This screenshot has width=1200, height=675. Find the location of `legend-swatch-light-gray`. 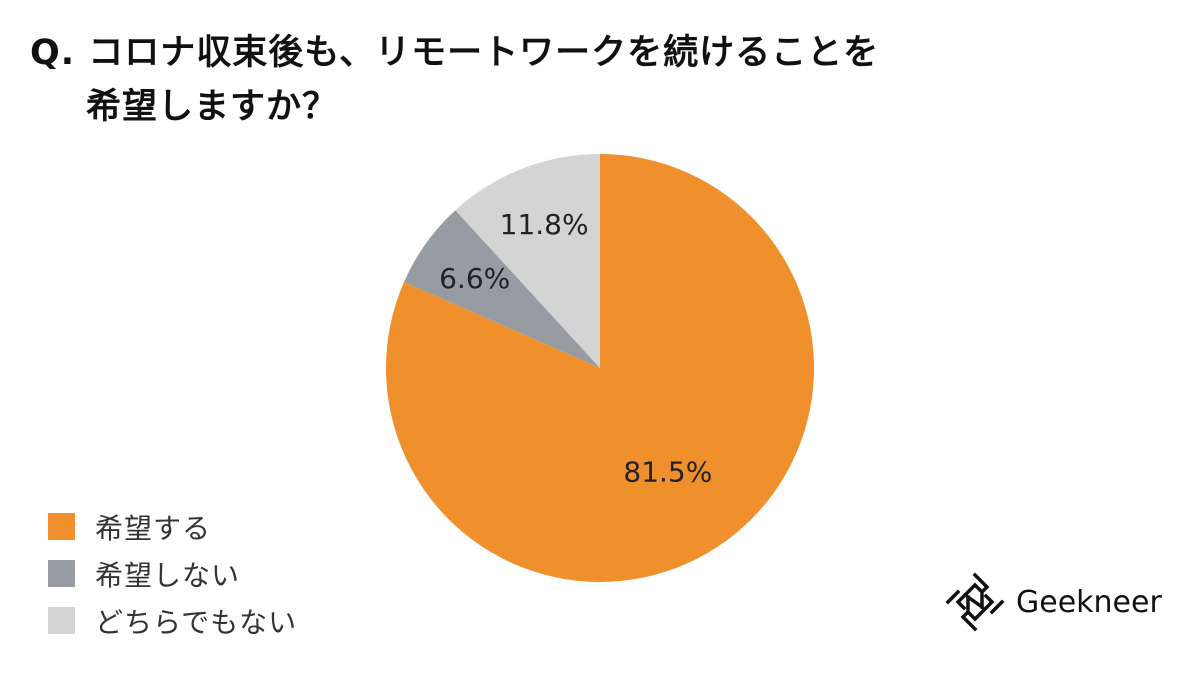

legend-swatch-light-gray is located at coordinates (61, 620).